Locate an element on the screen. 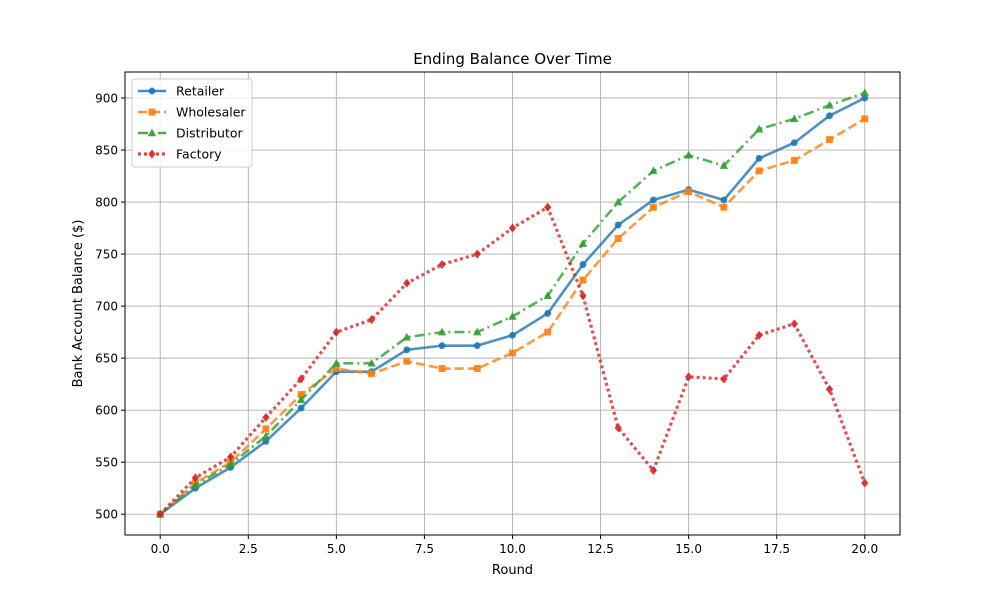 The image size is (1000, 600). legend-box is located at coordinates (192, 123).